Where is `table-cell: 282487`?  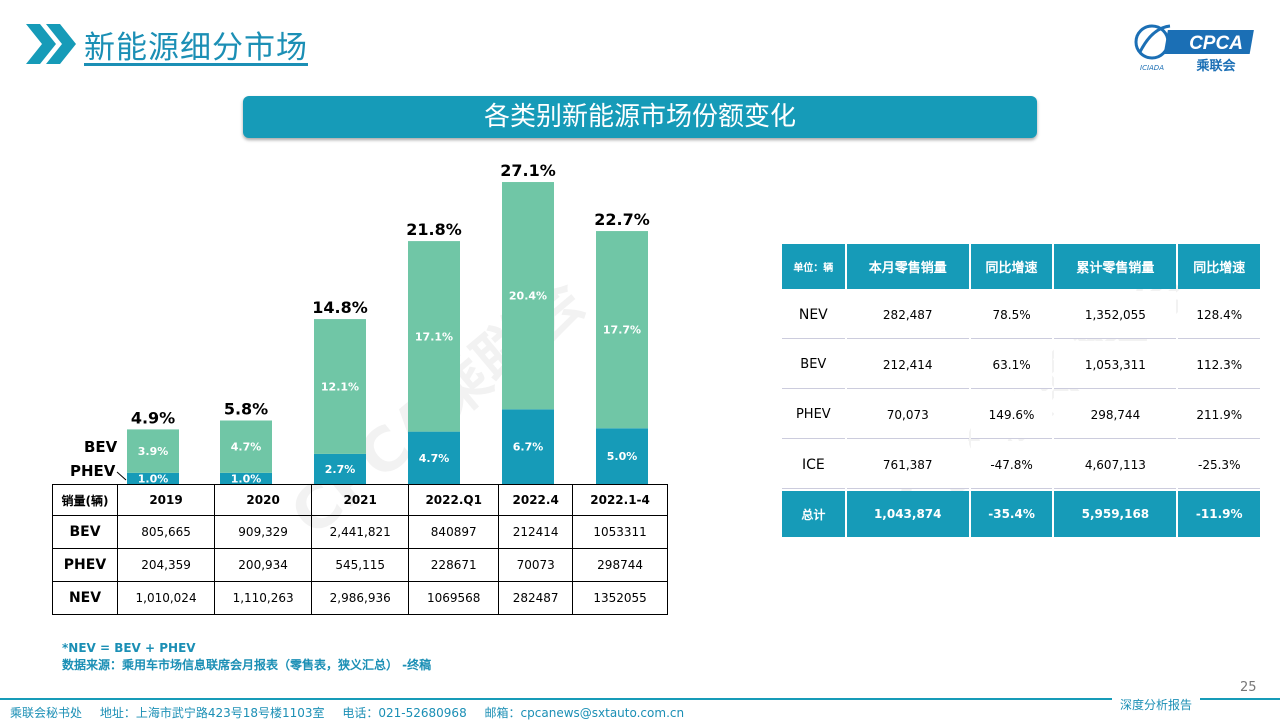 table-cell: 282487 is located at coordinates (536, 598).